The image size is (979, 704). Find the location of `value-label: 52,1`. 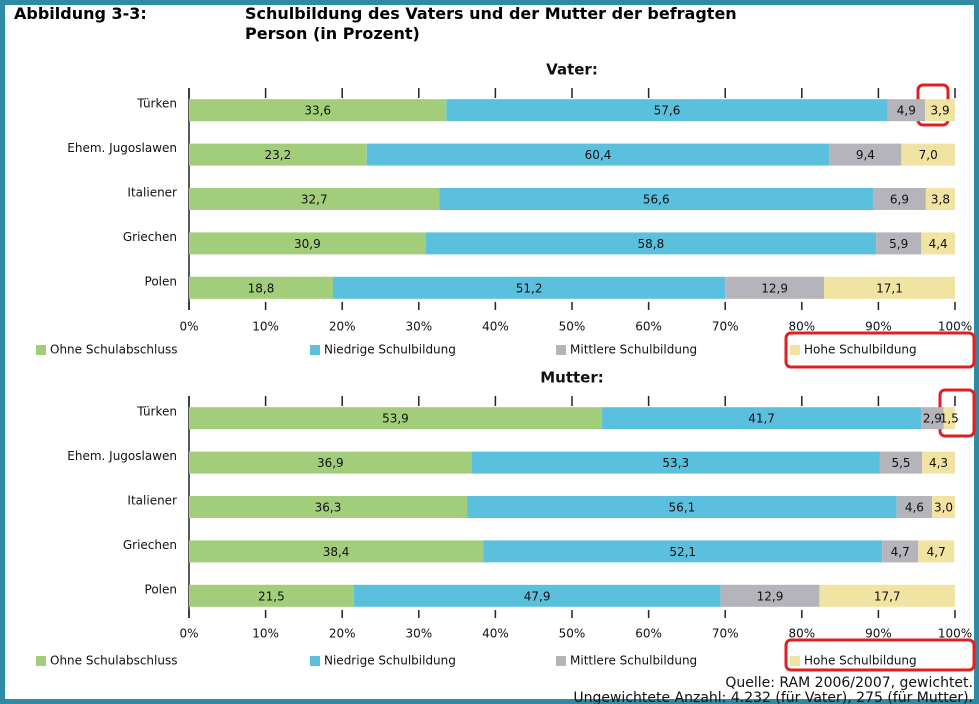

value-label: 52,1 is located at coordinates (682, 552).